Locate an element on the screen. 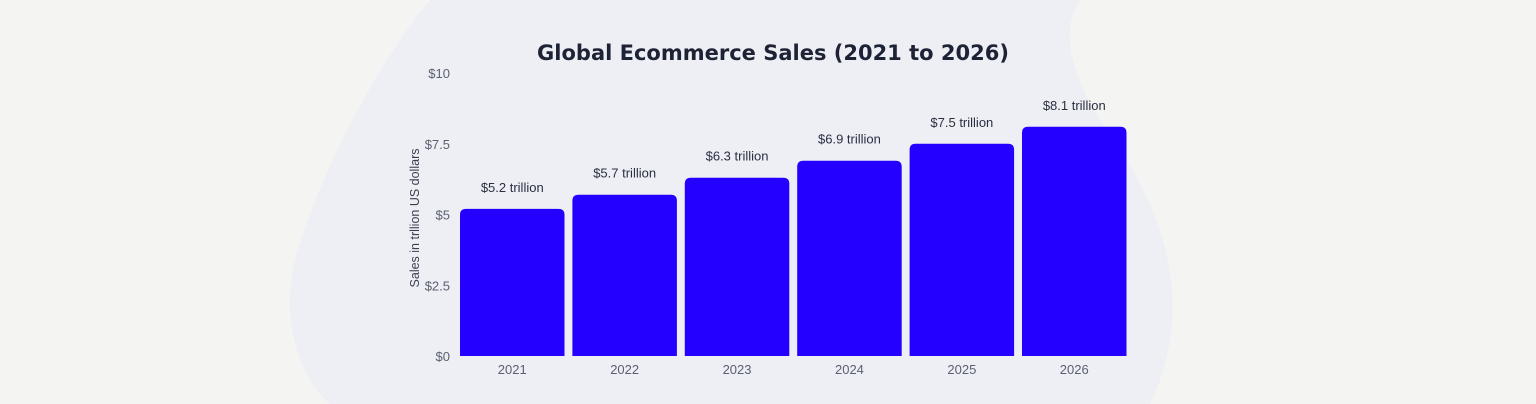 This screenshot has width=1536, height=404. x-tick-label: 2022 is located at coordinates (624, 369).